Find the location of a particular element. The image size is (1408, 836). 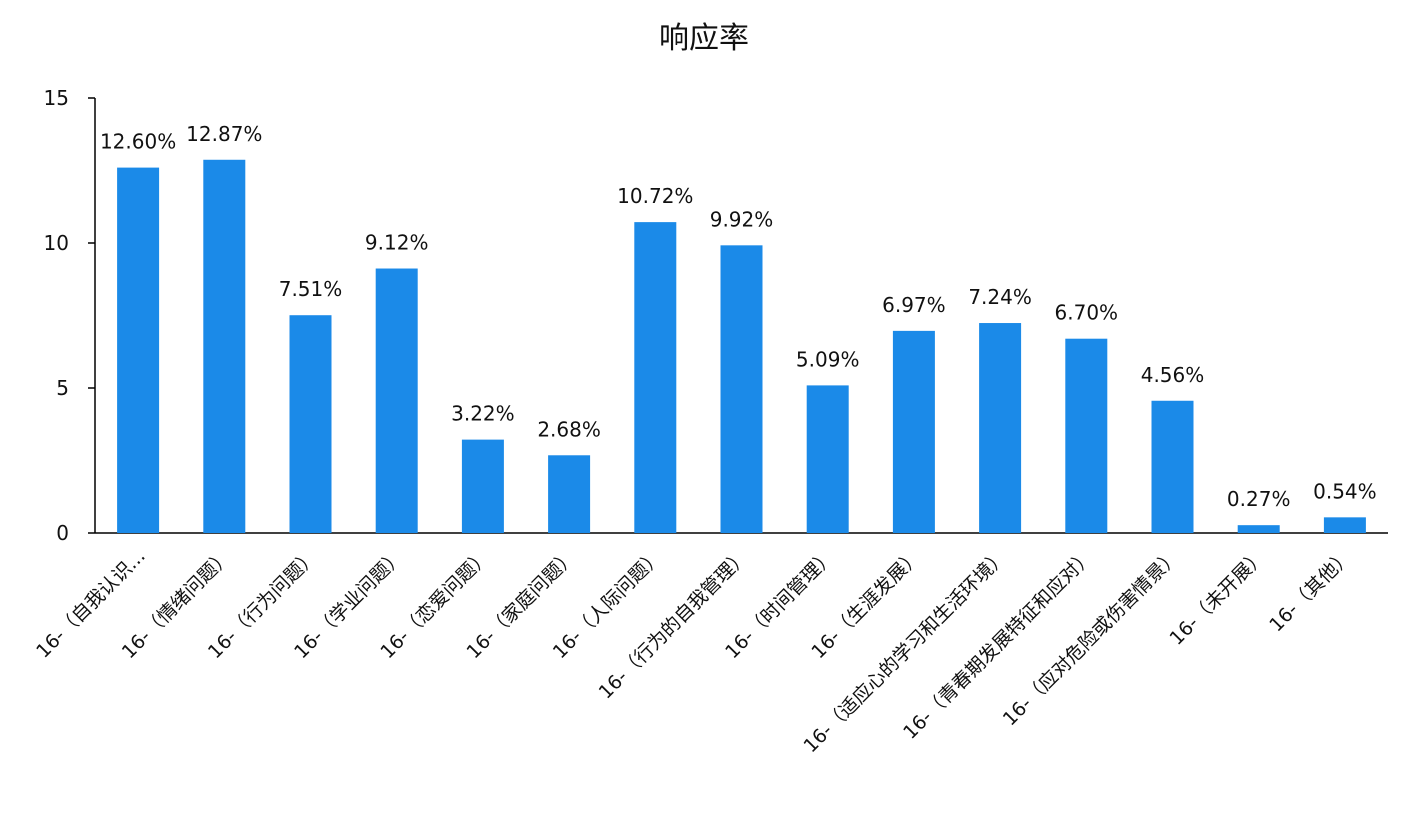

y-tick-label: 0 is located at coordinates (62, 533).